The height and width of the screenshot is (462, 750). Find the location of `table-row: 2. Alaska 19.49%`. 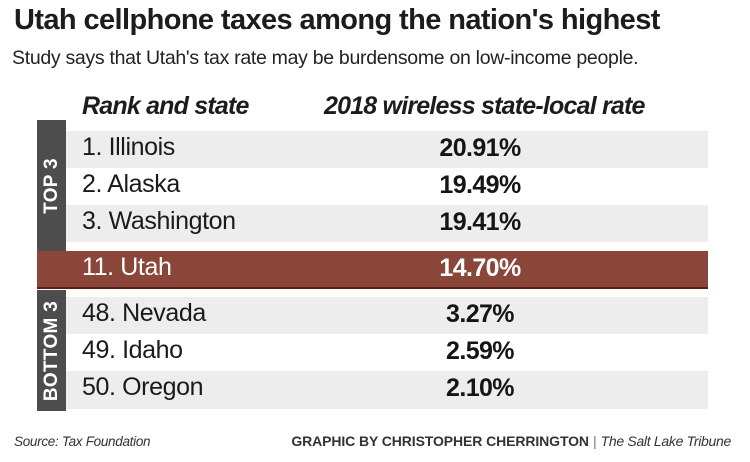

table-row: 2. Alaska 19.49% is located at coordinates (387, 186).